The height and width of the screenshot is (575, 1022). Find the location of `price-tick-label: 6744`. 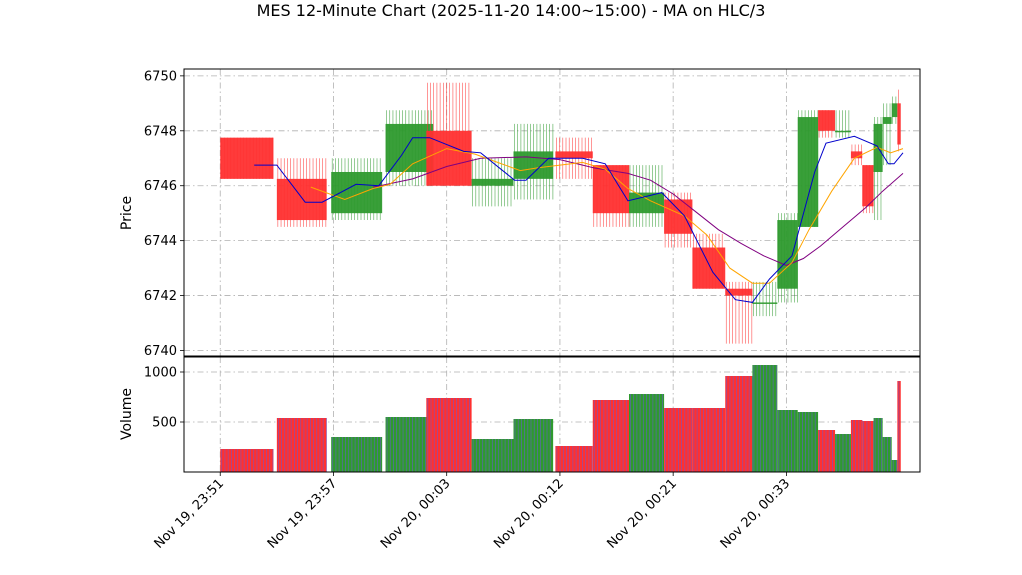

price-tick-label: 6744 is located at coordinates (160, 241).